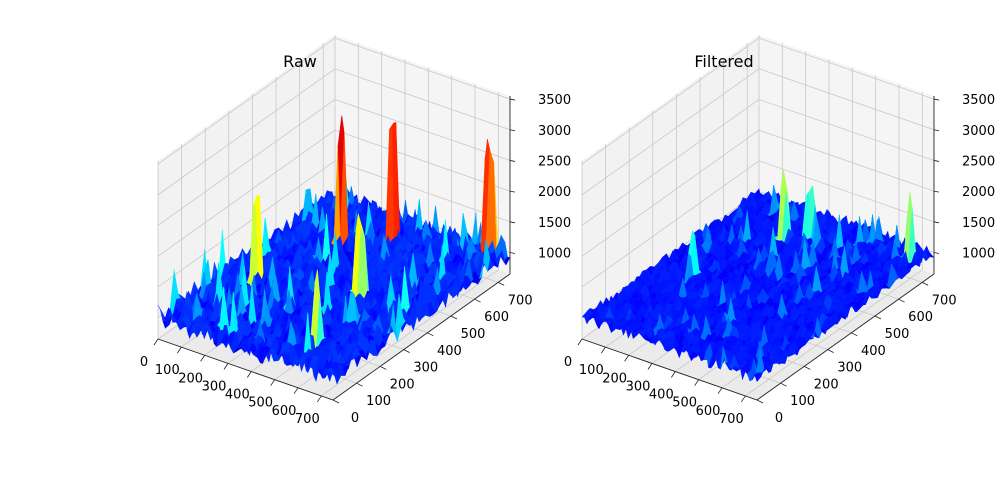  I want to click on grid-line-x, so click(410, 244).